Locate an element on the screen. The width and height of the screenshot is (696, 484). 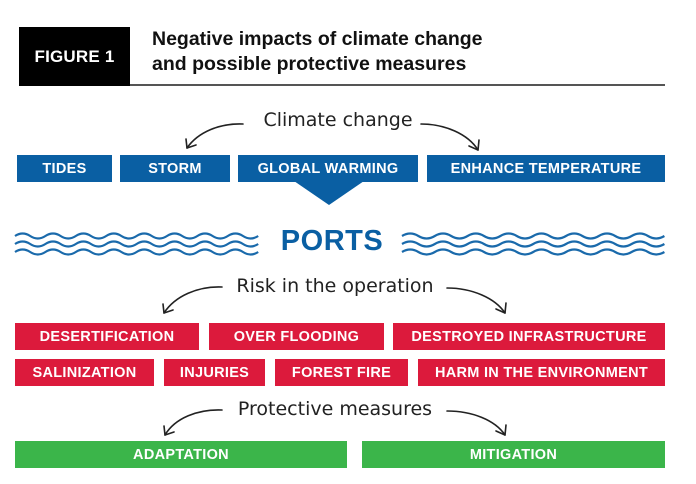
risk-forest-fire: FOREST FIRE is located at coordinates (341, 372).